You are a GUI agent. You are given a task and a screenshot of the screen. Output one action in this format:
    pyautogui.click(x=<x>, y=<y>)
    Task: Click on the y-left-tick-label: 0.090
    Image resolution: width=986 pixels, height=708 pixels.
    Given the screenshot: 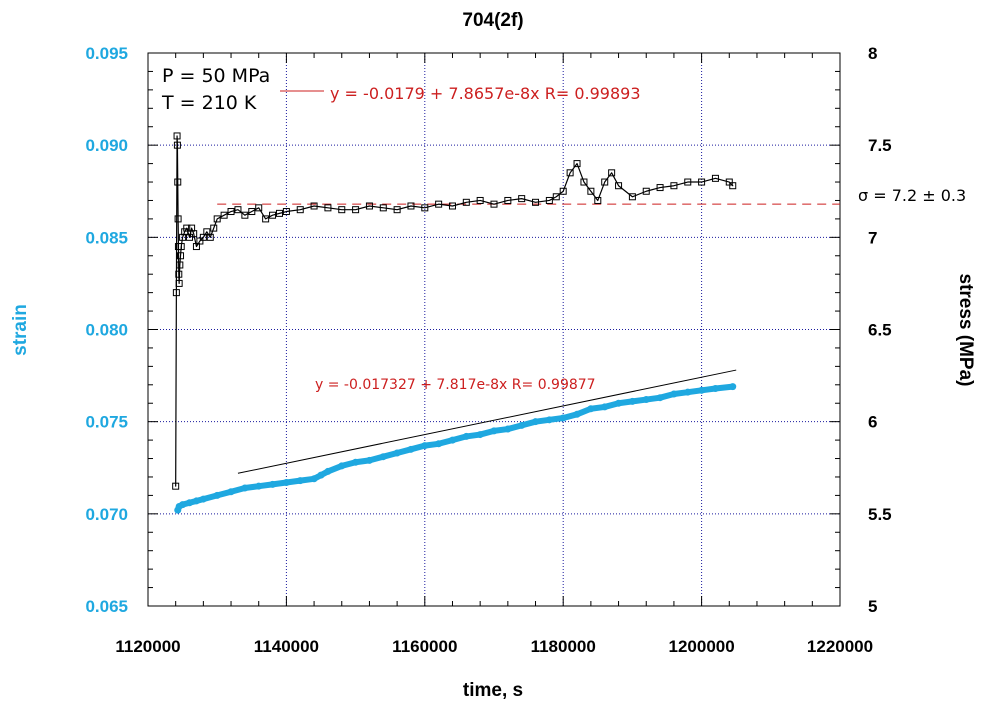 What is the action you would take?
    pyautogui.click(x=106, y=145)
    